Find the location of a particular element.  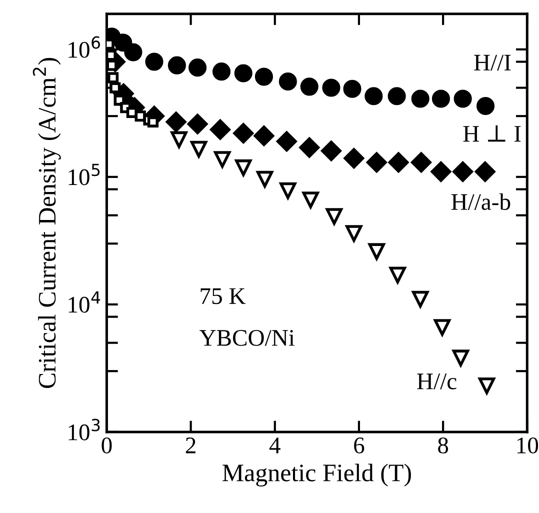

annotation: 75 K is located at coordinates (223, 296).